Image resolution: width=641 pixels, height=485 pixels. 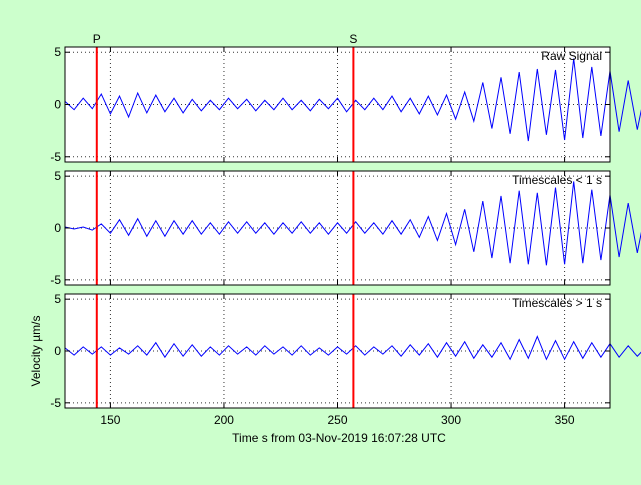 What do you see at coordinates (565, 420) in the screenshot?
I see `x-tick-label: 350` at bounding box center [565, 420].